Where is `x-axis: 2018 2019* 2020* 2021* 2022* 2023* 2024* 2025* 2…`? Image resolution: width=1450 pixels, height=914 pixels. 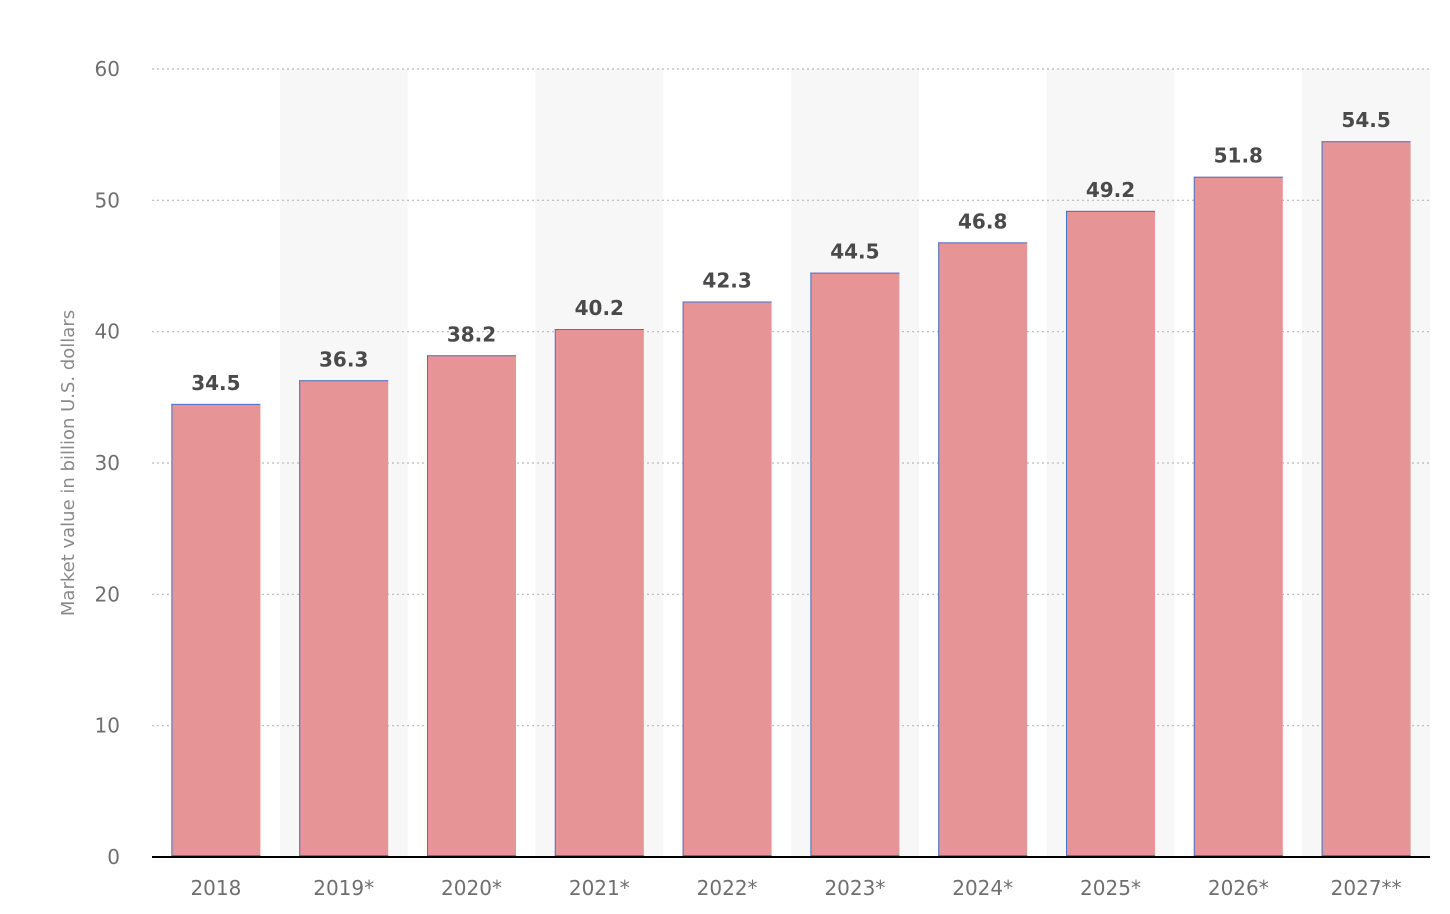 x-axis: 2018 2019* 2020* 2021* 2022* 2023* 2024* 2025* 2… is located at coordinates (791, 878).